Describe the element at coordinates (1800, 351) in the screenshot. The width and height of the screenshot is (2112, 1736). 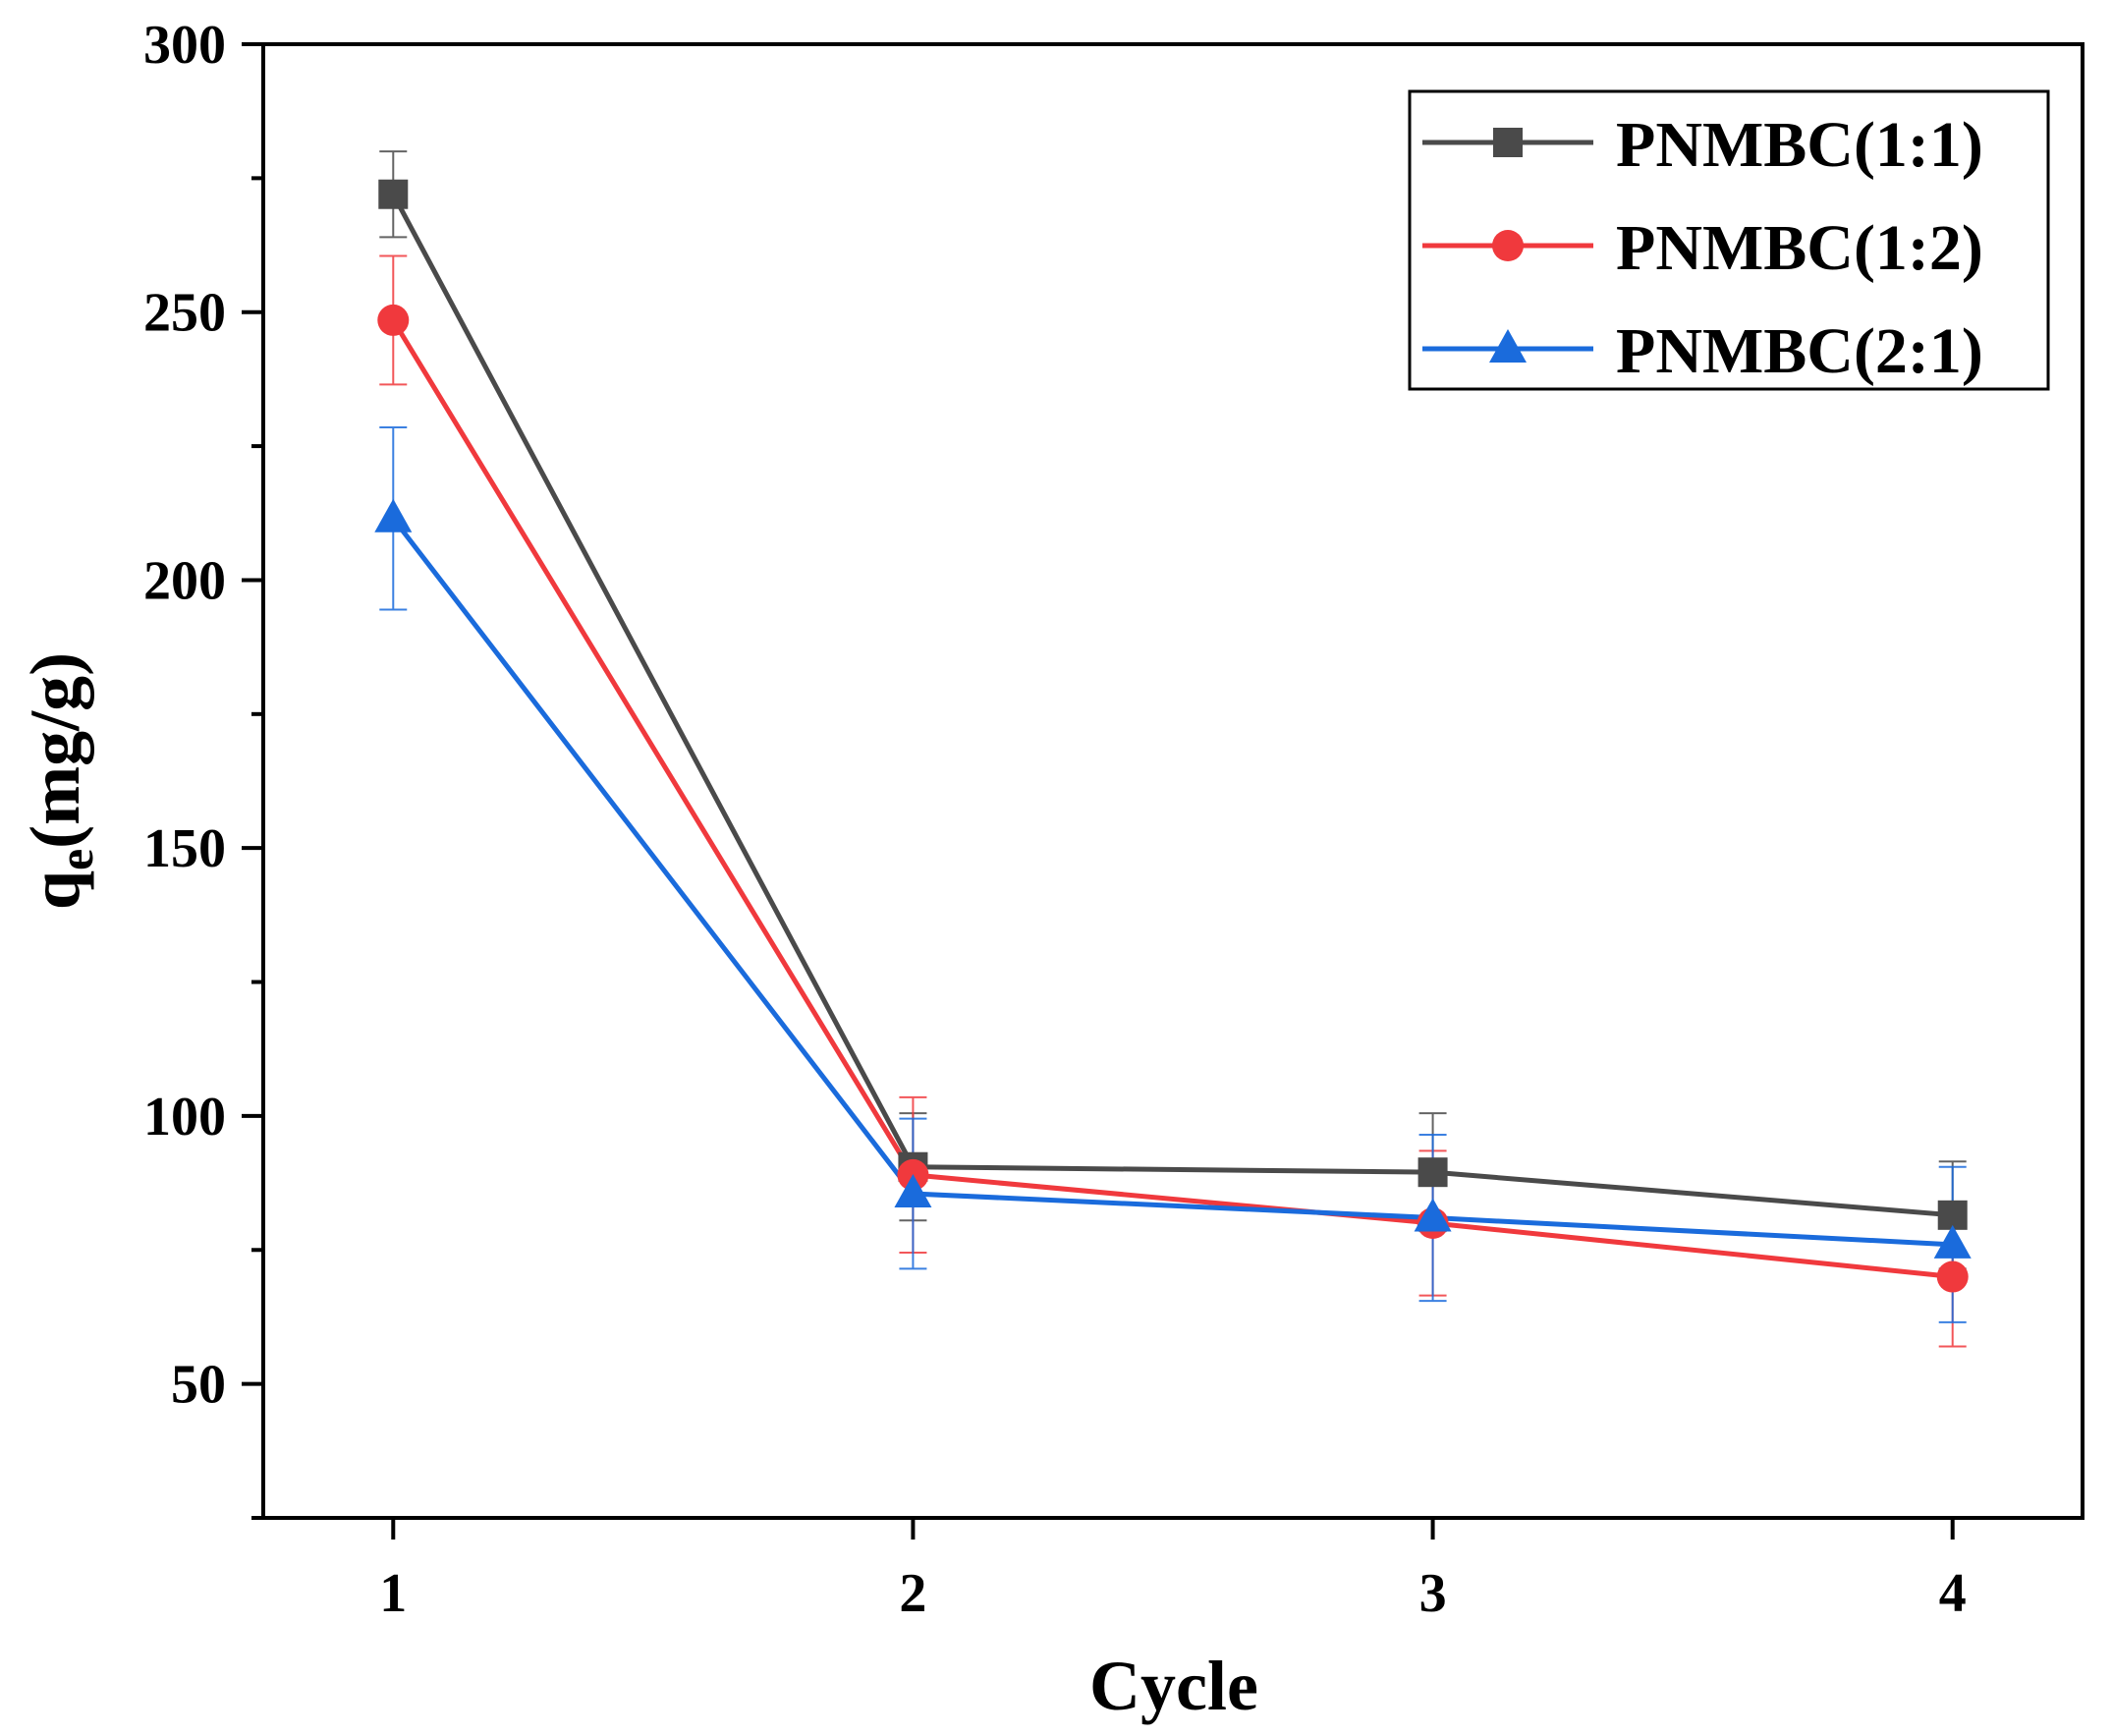
I see `legend-label: PNMBC(2:1)` at that location.